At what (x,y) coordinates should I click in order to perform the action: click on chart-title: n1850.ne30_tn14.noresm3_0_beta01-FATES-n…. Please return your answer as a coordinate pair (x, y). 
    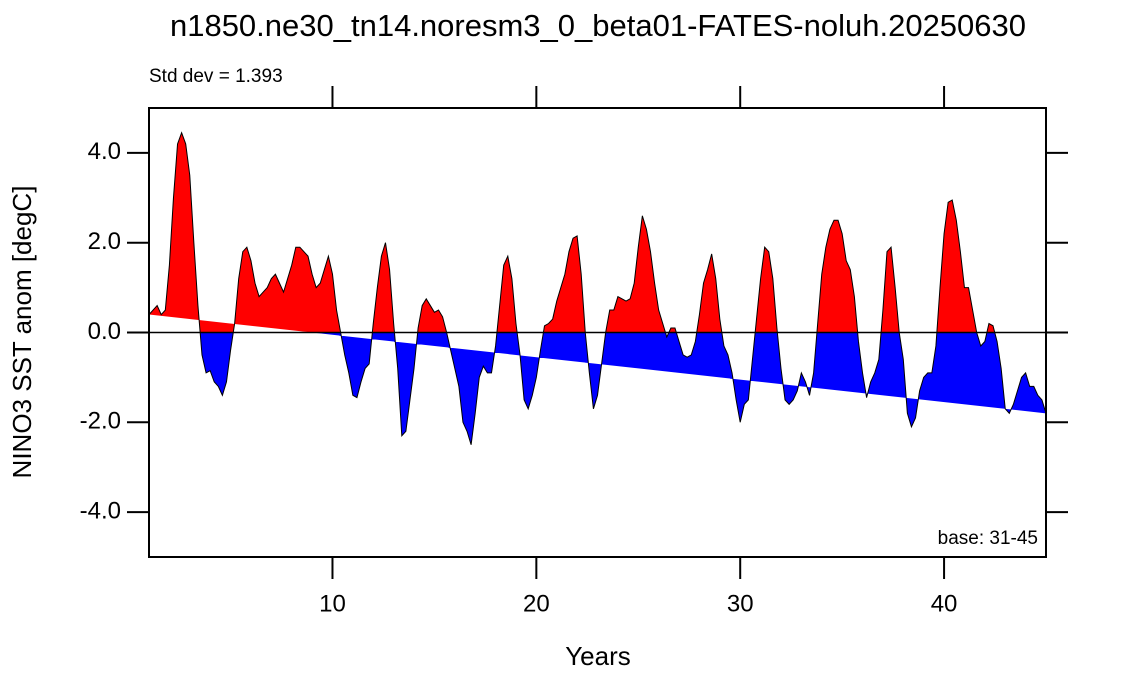
    Looking at the image, I should click on (598, 25).